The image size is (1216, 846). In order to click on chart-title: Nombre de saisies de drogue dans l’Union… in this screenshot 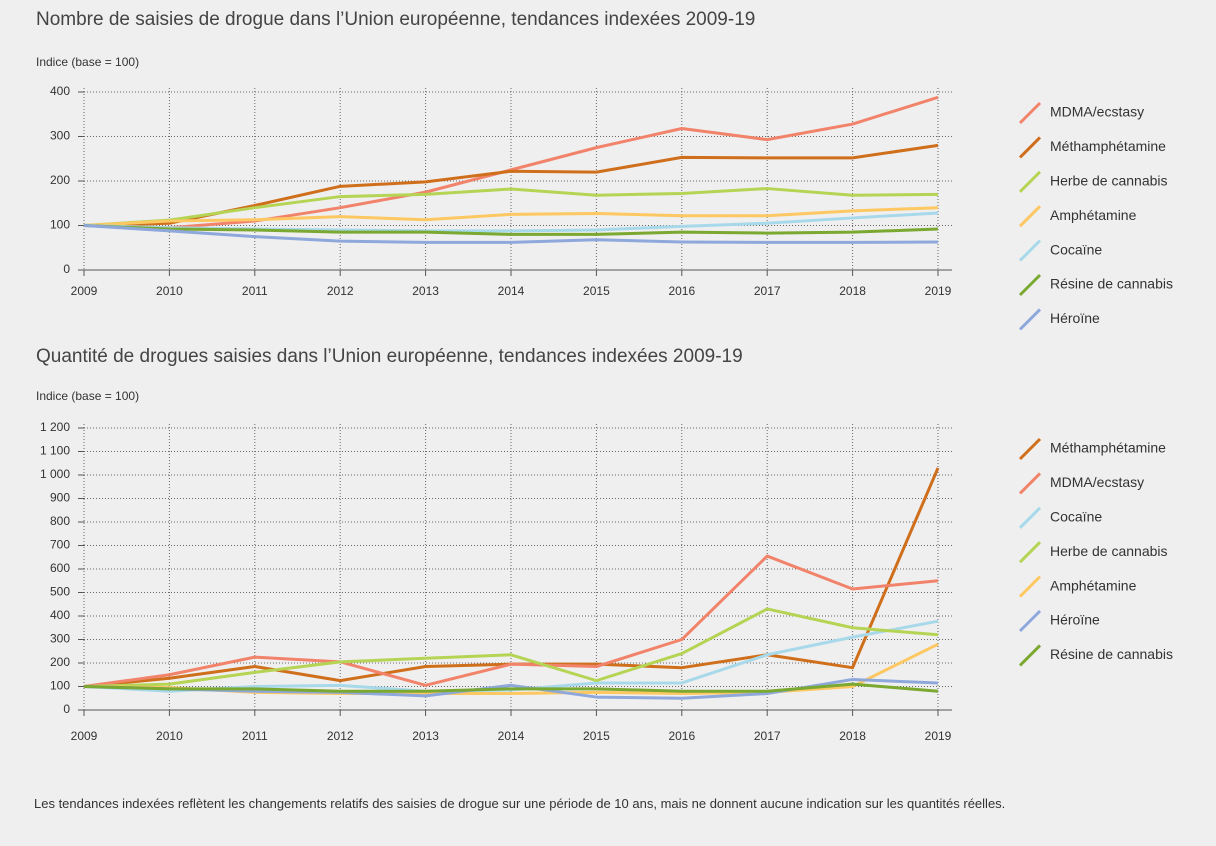, I will do `click(395, 19)`.